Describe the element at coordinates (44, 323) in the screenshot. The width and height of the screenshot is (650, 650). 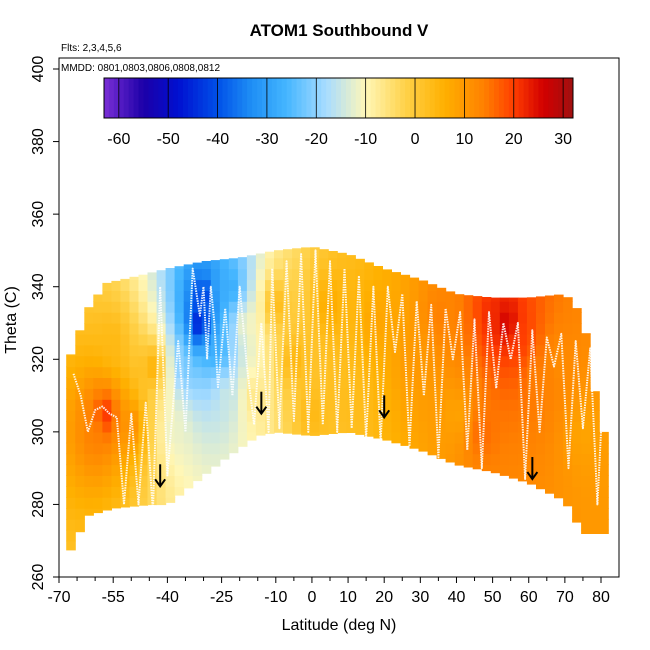
I see `y-axis: 260 280 300 320 340 360 380 400` at that location.